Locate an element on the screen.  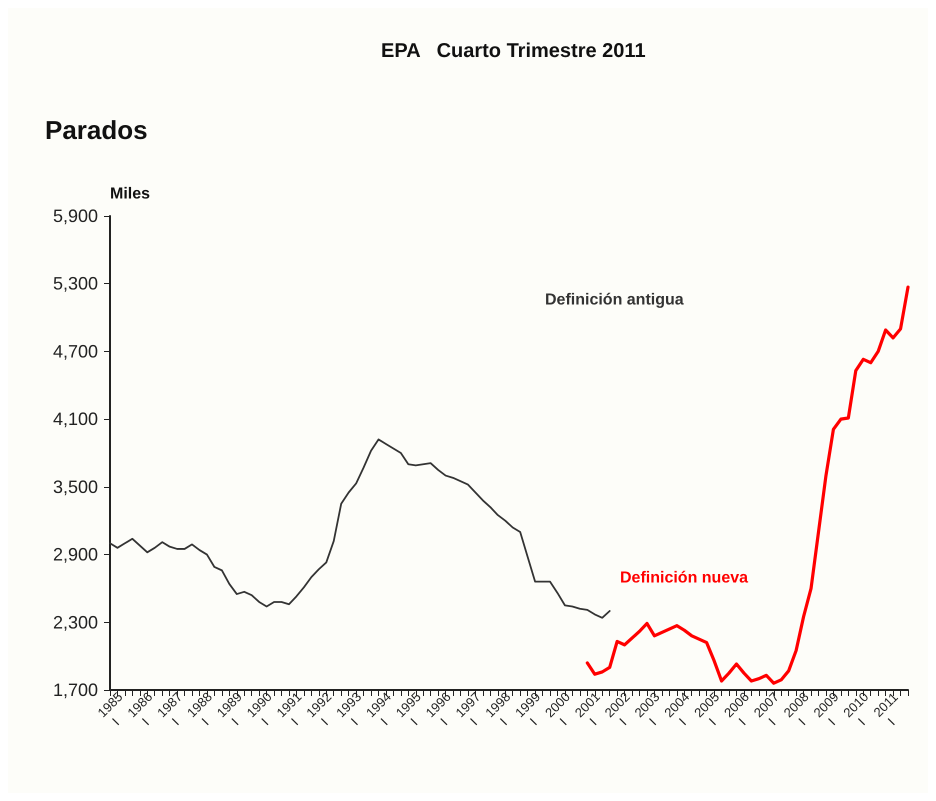
y-tick-label: 2,900 is located at coordinates (75, 554).